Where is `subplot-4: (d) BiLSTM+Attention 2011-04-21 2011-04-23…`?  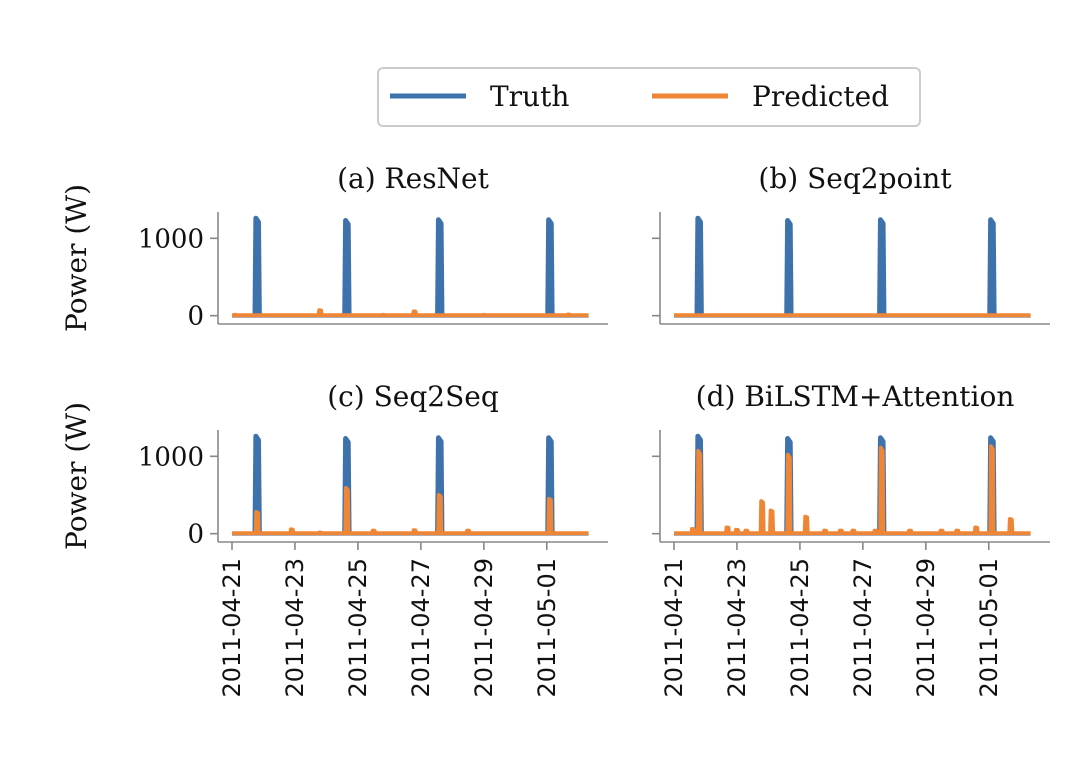
subplot-4: (d) BiLSTM+Attention 2011-04-21 2011-04-23… is located at coordinates (851, 538).